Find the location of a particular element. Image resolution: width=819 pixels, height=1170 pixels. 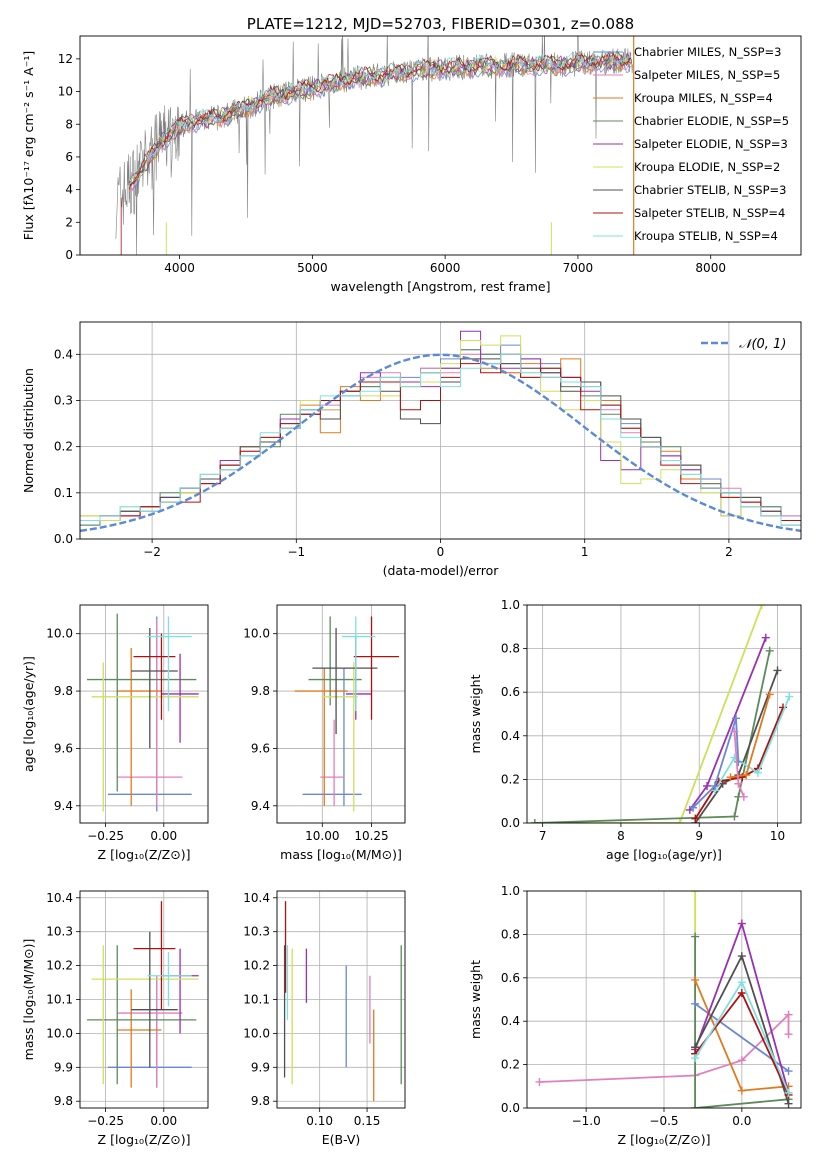

legend-label: Kroupa ELODIE, N_SSP=2 is located at coordinates (707, 167).